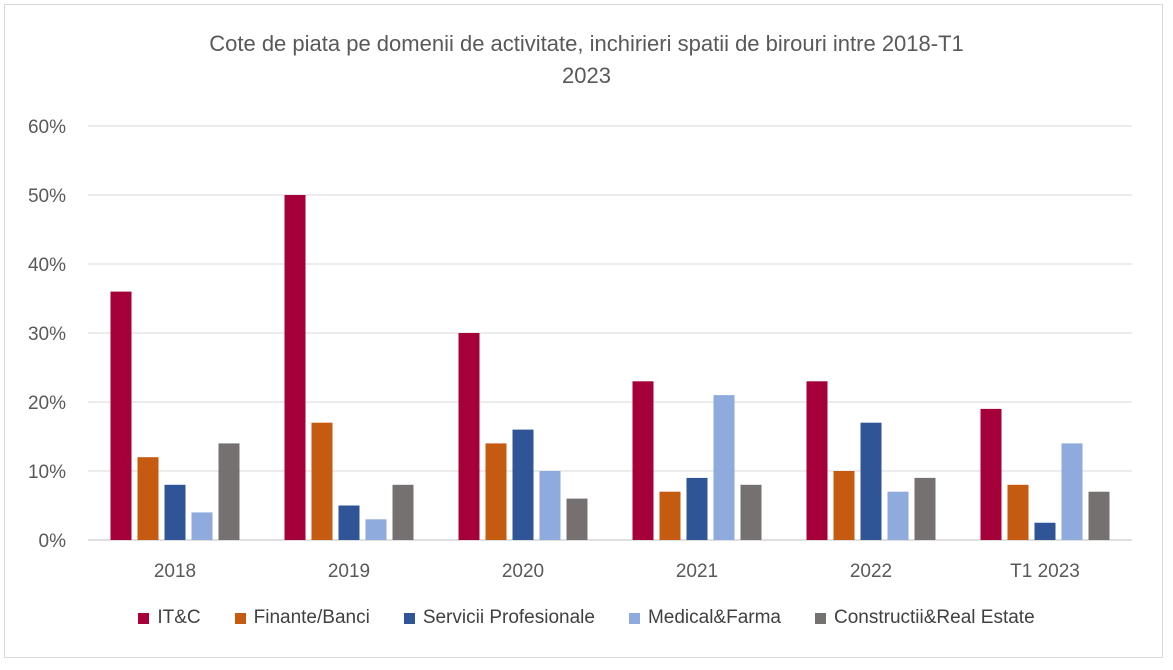 This screenshot has width=1173, height=670. Describe the element at coordinates (179, 617) in the screenshot. I see `legend-label: IT&C` at that location.